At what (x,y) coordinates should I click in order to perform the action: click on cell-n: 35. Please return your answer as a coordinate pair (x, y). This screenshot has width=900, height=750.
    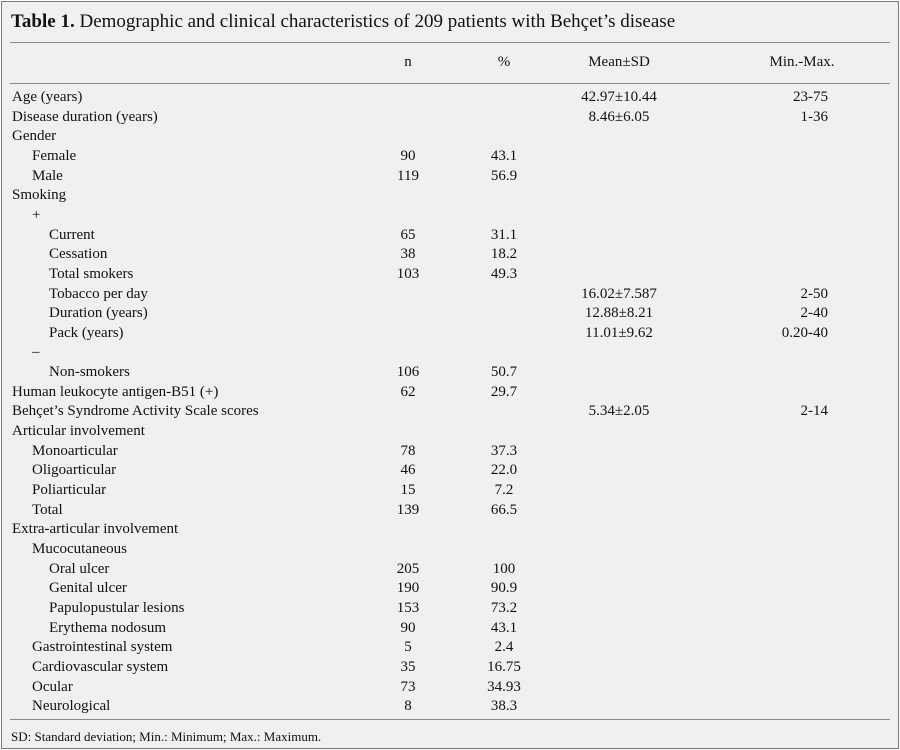
    Looking at the image, I should click on (408, 666).